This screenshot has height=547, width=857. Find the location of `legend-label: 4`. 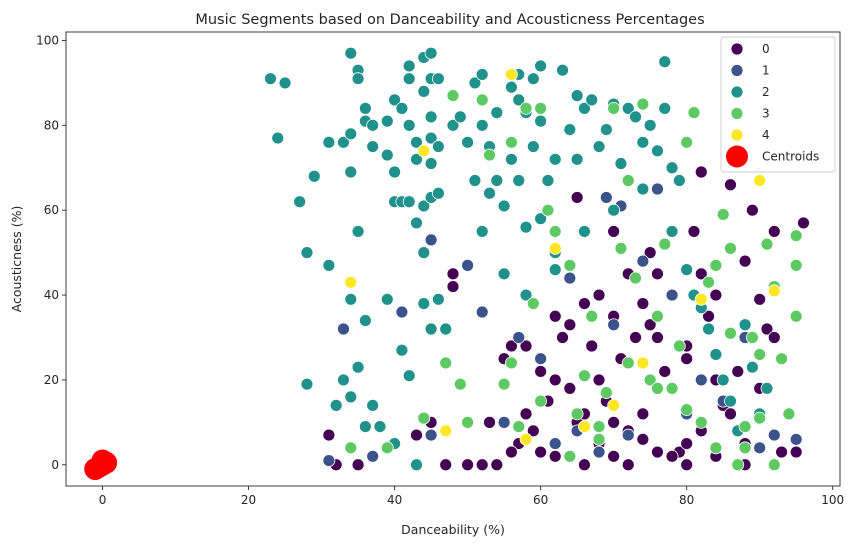

legend-label: 4 is located at coordinates (766, 135).